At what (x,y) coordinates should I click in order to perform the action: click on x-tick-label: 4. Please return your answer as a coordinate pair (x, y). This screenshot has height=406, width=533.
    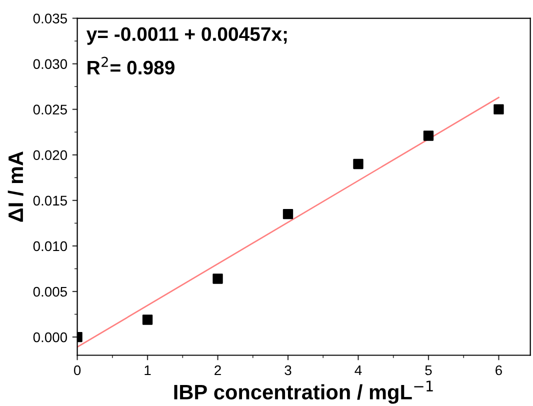
    Looking at the image, I should click on (358, 370).